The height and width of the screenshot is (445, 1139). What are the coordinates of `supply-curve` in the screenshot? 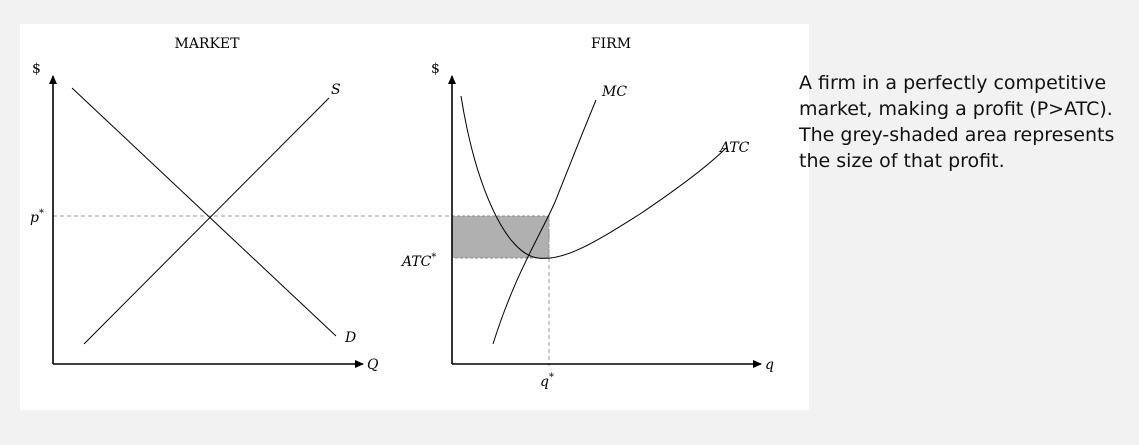 It's located at (206, 221).